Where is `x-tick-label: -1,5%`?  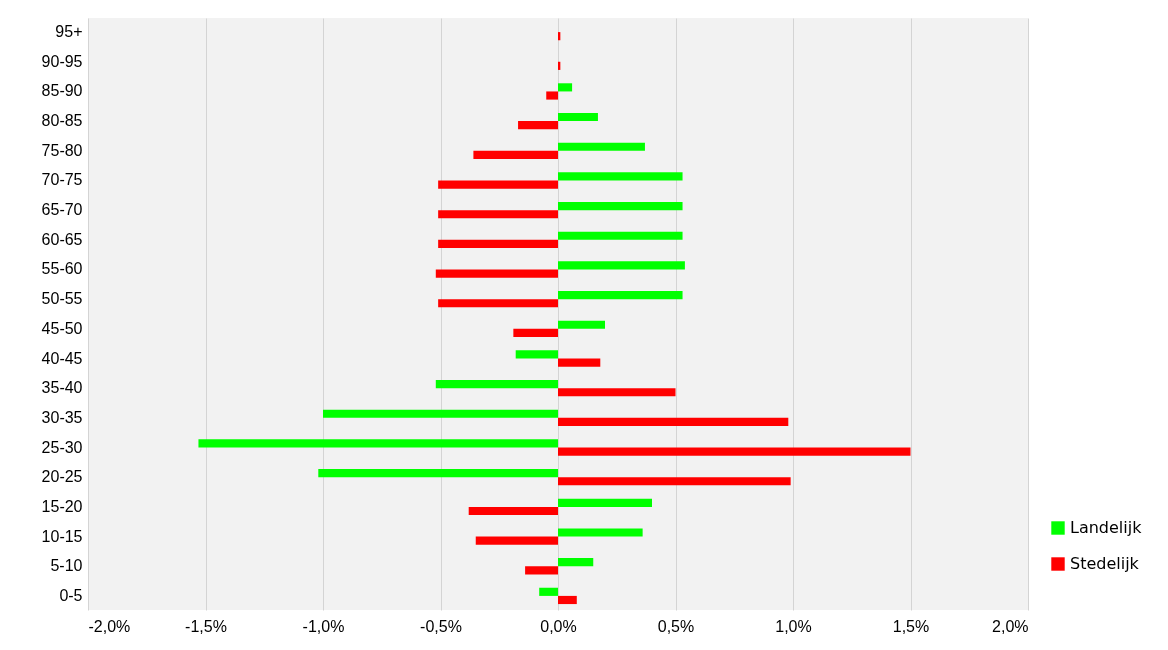 x-tick-label: -1,5% is located at coordinates (206, 626).